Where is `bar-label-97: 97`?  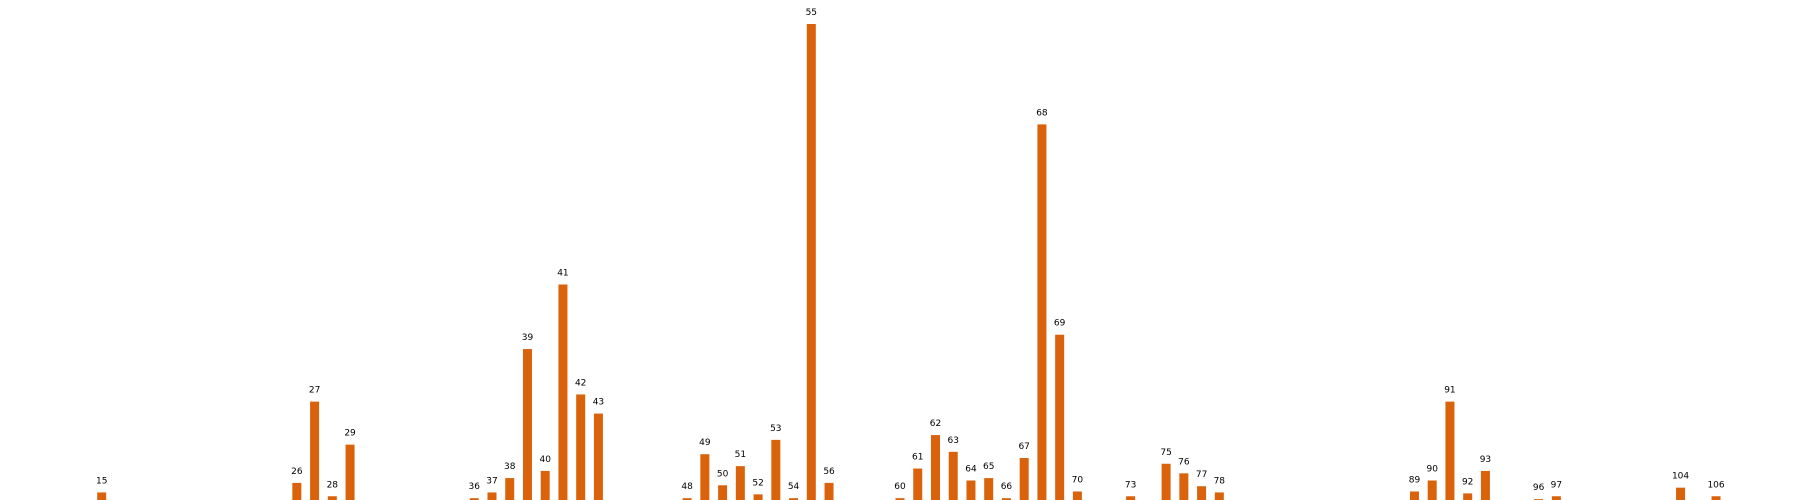
bar-label-97: 97 is located at coordinates (1556, 485).